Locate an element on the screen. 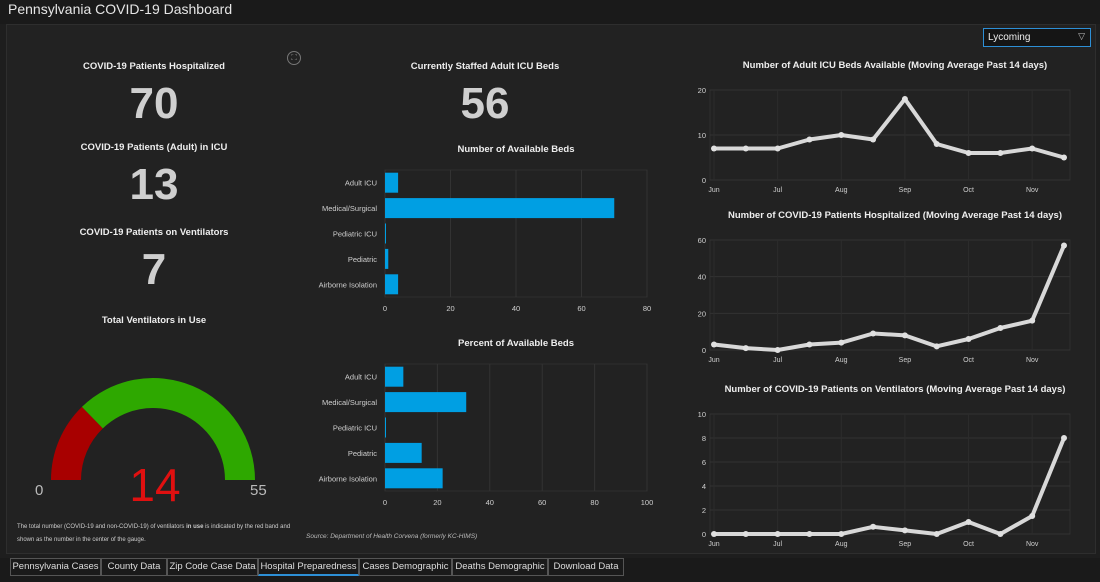 This screenshot has width=1100, height=582. county-dropdown: Lycoming ▽ is located at coordinates (1037, 37).